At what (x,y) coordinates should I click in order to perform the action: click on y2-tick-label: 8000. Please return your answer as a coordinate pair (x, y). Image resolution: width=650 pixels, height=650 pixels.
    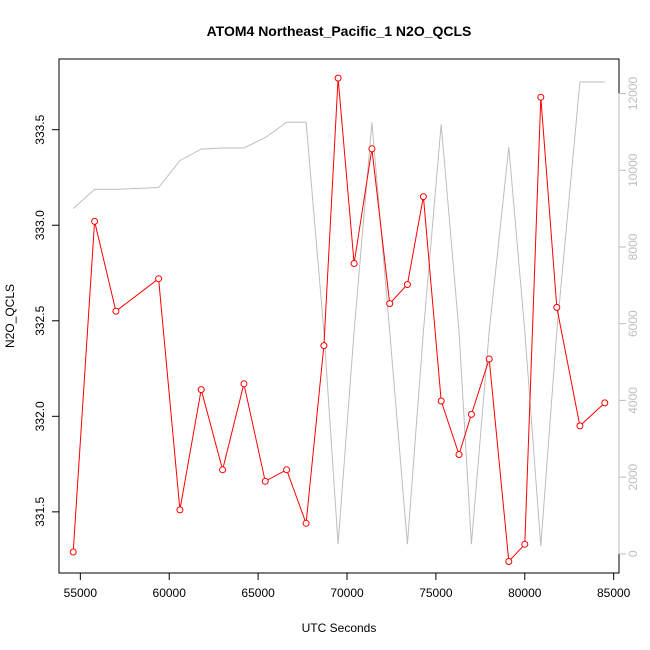
    Looking at the image, I should click on (633, 246).